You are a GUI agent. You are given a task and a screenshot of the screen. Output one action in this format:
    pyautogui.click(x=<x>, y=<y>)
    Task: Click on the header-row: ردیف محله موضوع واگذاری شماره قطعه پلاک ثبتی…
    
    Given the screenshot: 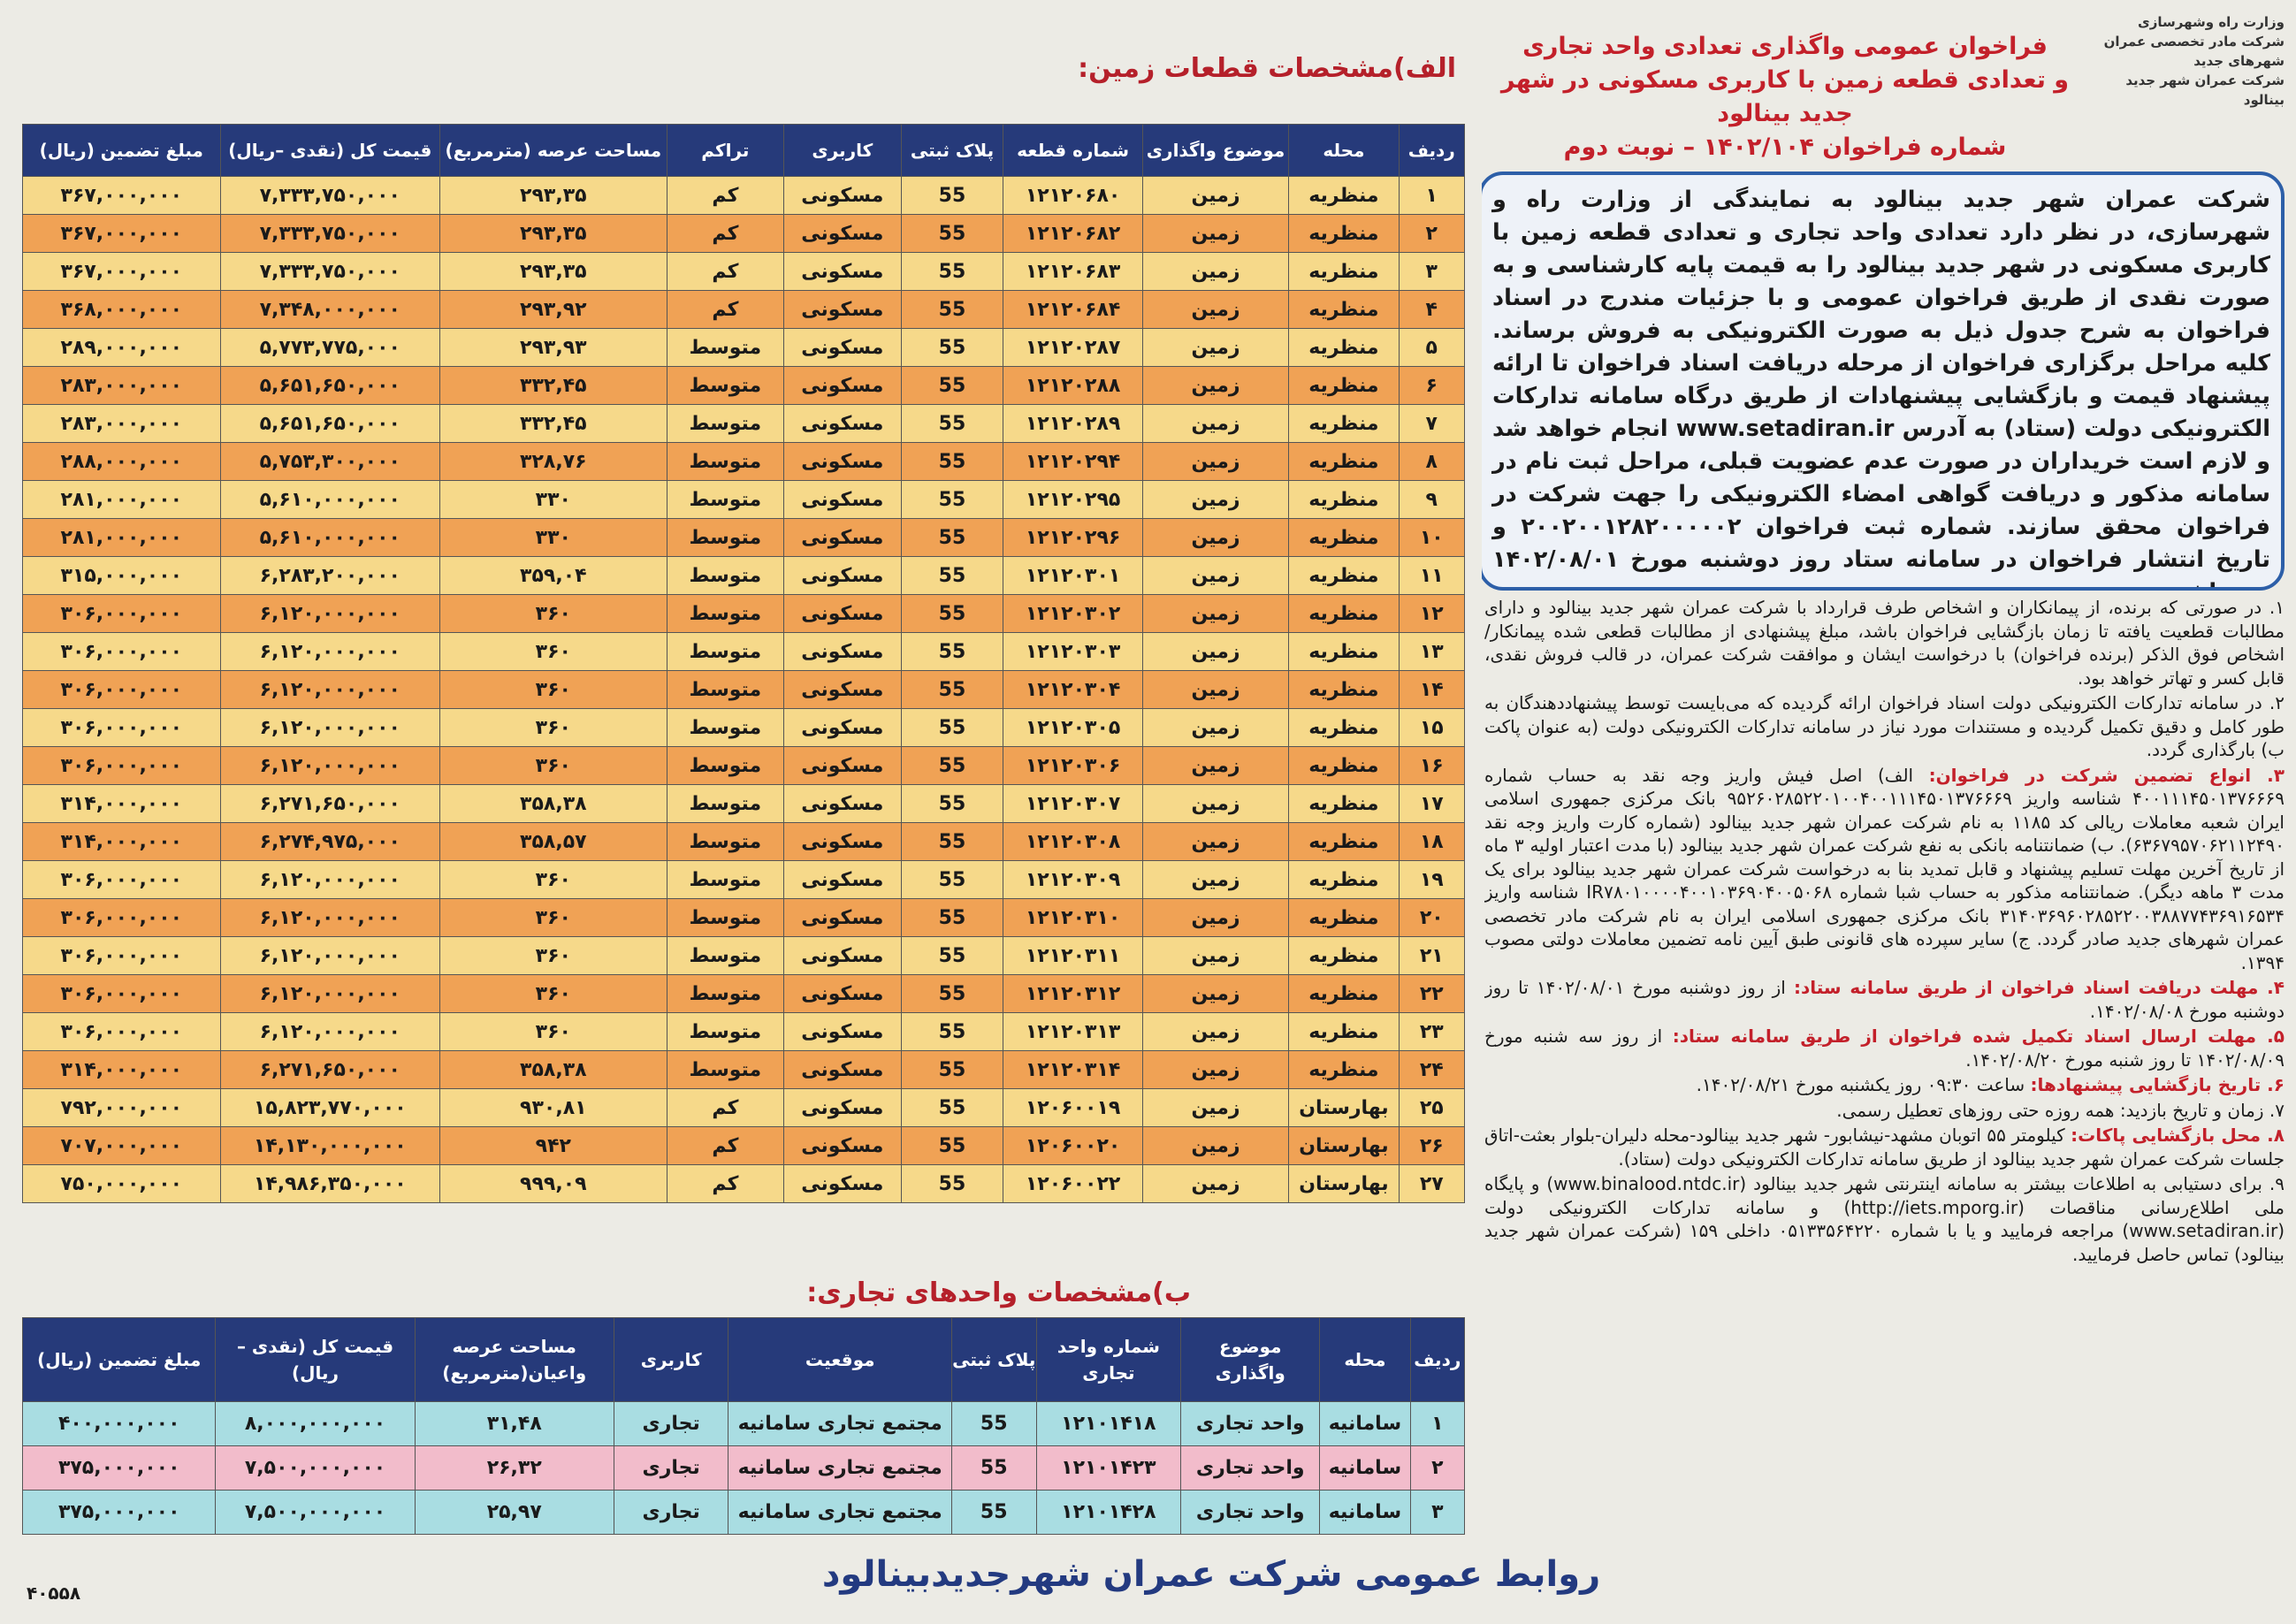 What is the action you would take?
    pyautogui.click(x=743, y=150)
    